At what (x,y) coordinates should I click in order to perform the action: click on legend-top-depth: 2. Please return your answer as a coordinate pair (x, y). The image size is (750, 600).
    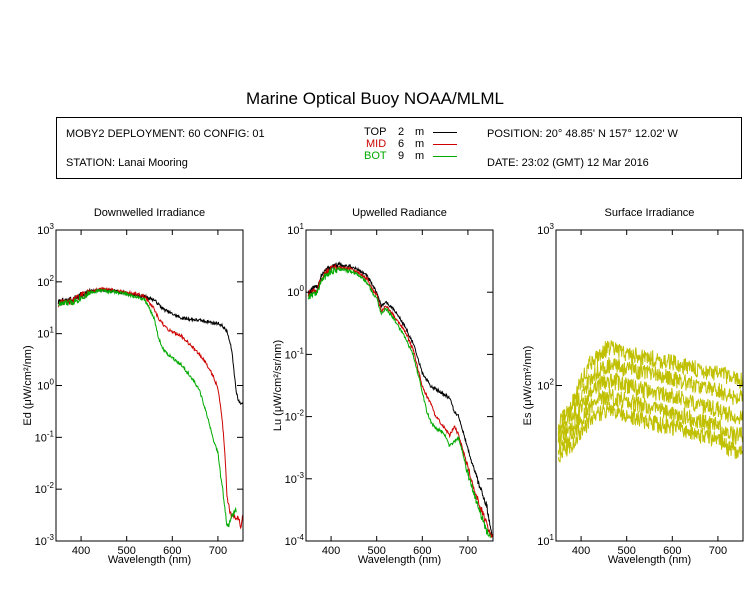
    Looking at the image, I should click on (401, 132).